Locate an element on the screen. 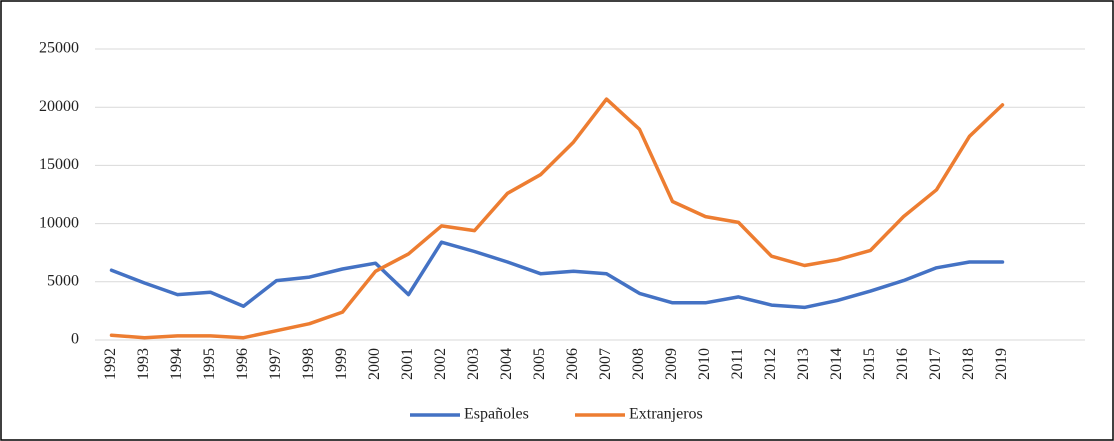  y-tick-label: 15000 is located at coordinates (59, 164).